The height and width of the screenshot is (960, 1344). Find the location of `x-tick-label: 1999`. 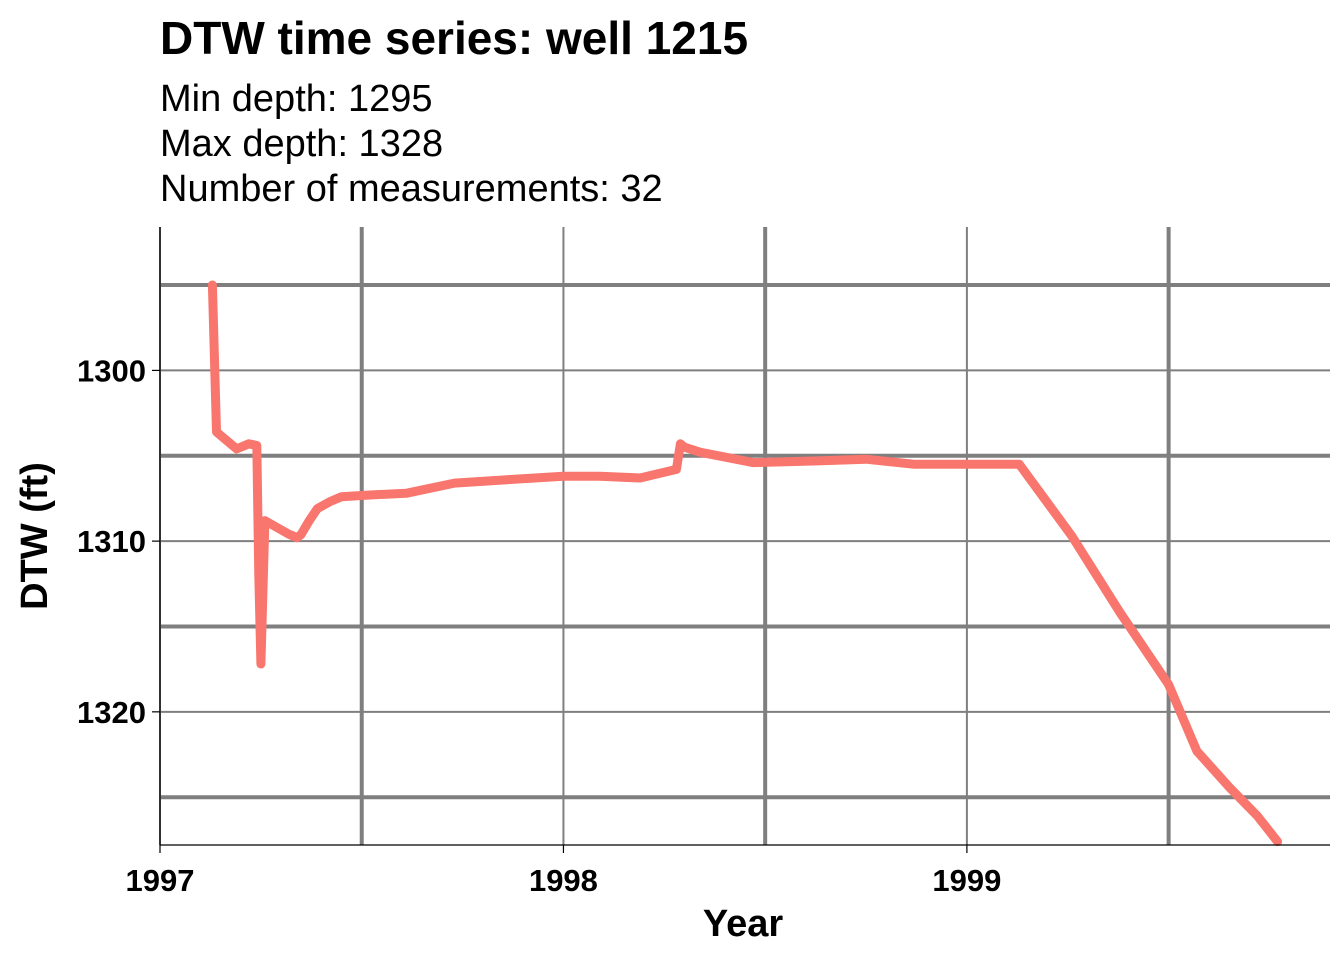

x-tick-label: 1999 is located at coordinates (966, 880).